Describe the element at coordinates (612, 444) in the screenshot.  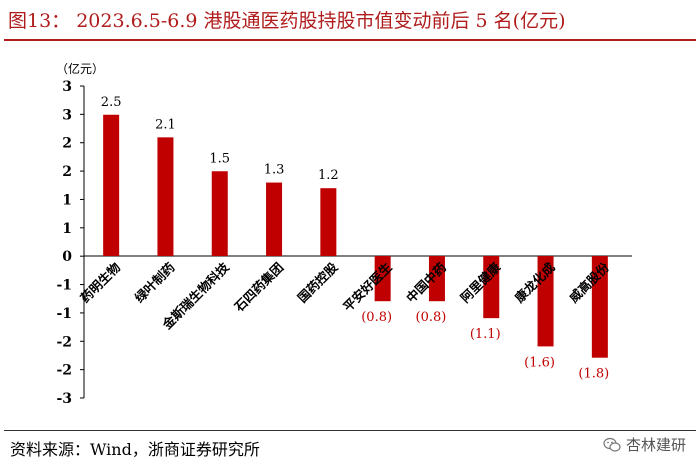
I see `wechat-icon` at that location.